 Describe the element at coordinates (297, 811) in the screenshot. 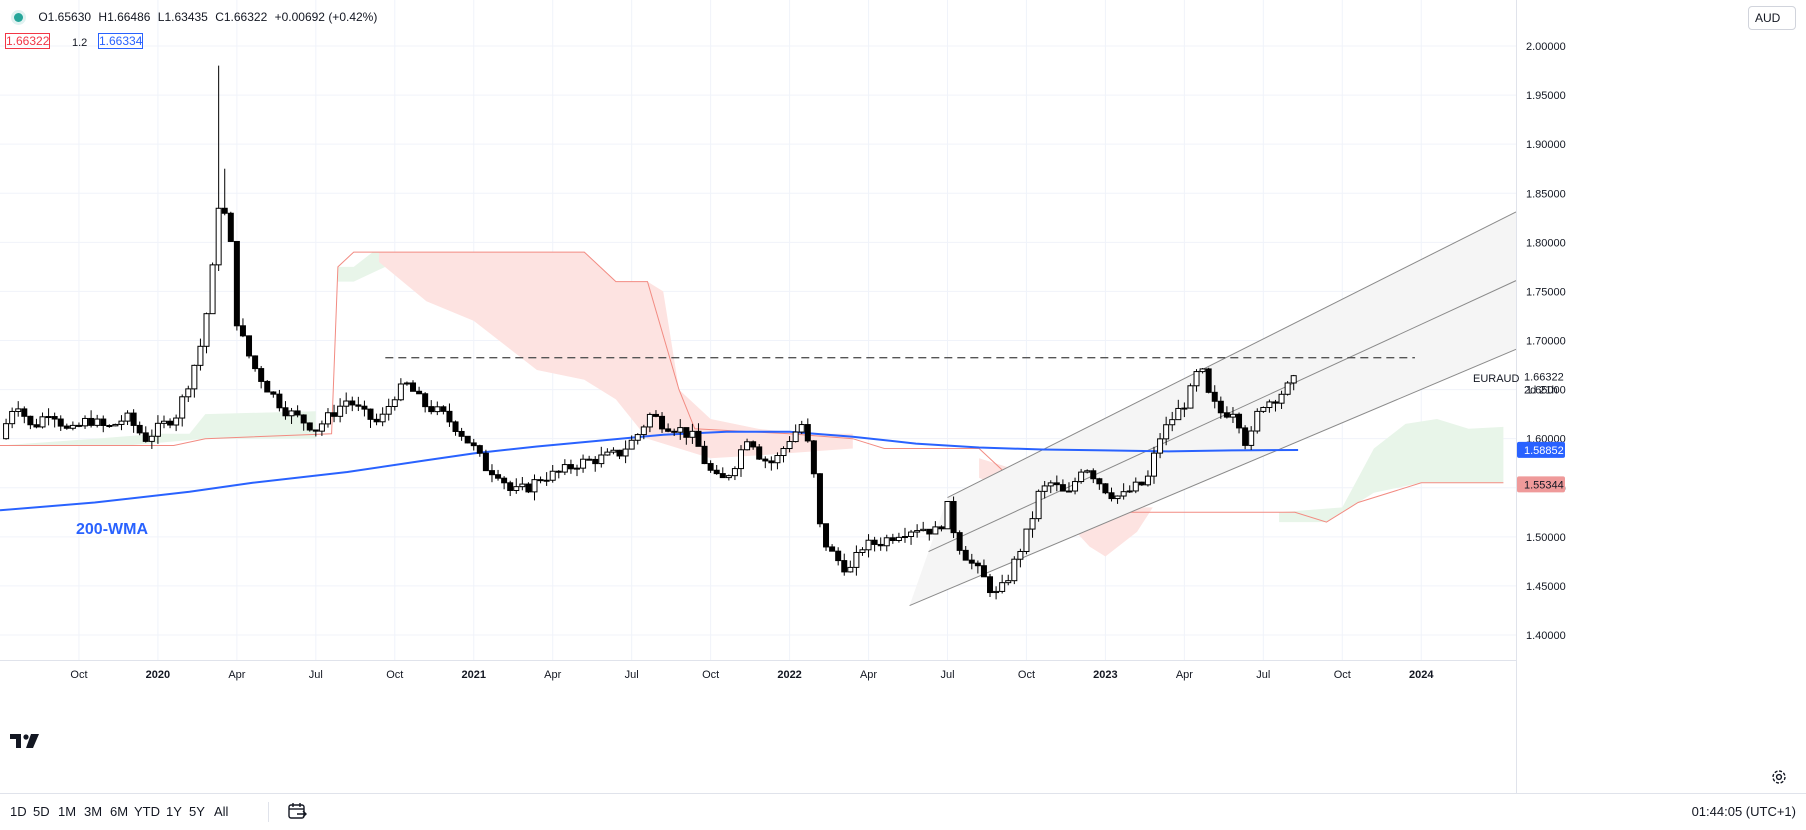

I see `calendar-goto-icon` at that location.